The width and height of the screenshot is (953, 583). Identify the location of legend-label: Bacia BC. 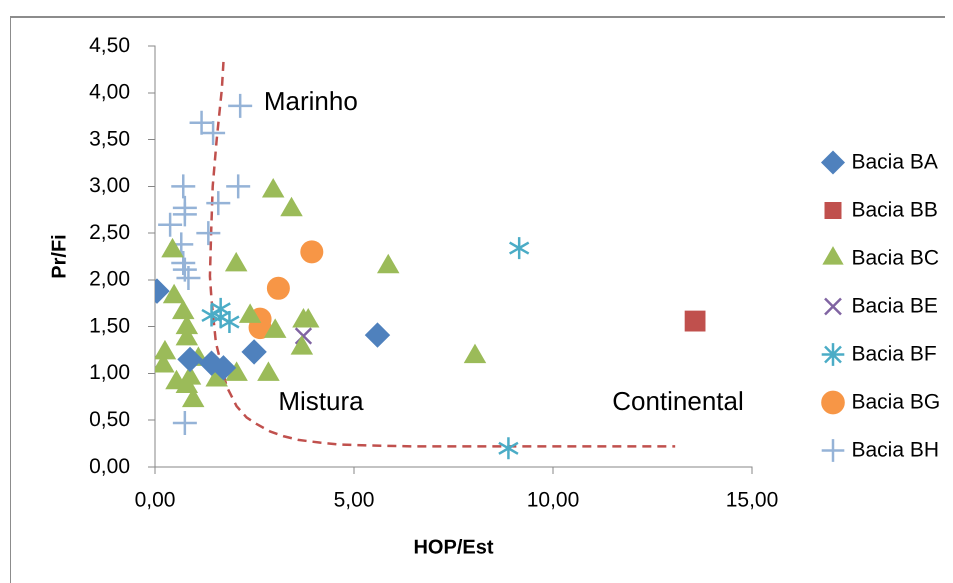
(896, 258).